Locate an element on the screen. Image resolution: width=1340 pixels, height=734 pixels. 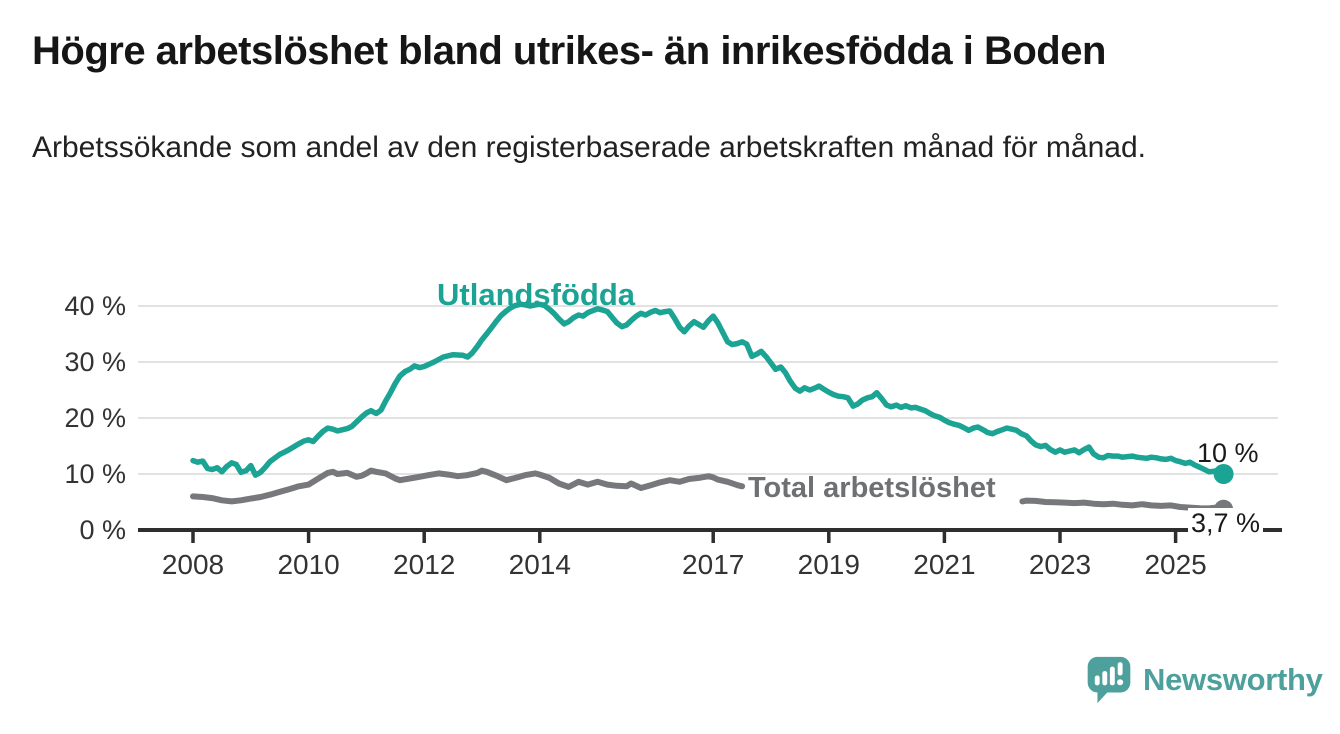
series-label-total-arbetsloshet: Total arbetslöshet is located at coordinates (872, 488).